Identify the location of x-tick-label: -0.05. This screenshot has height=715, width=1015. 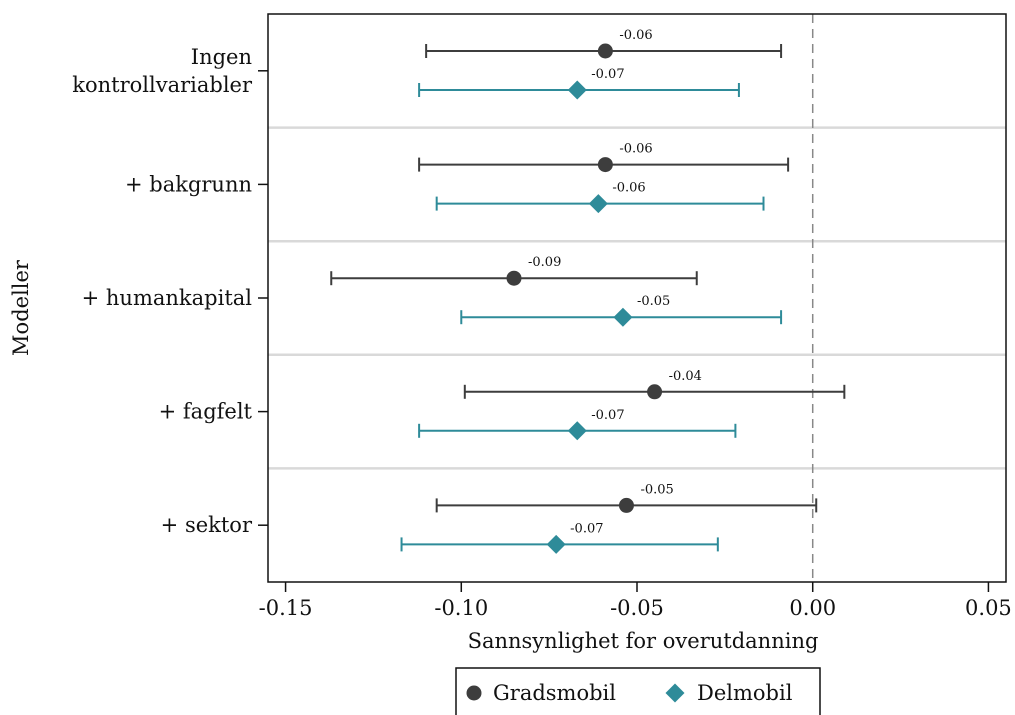
(637, 608).